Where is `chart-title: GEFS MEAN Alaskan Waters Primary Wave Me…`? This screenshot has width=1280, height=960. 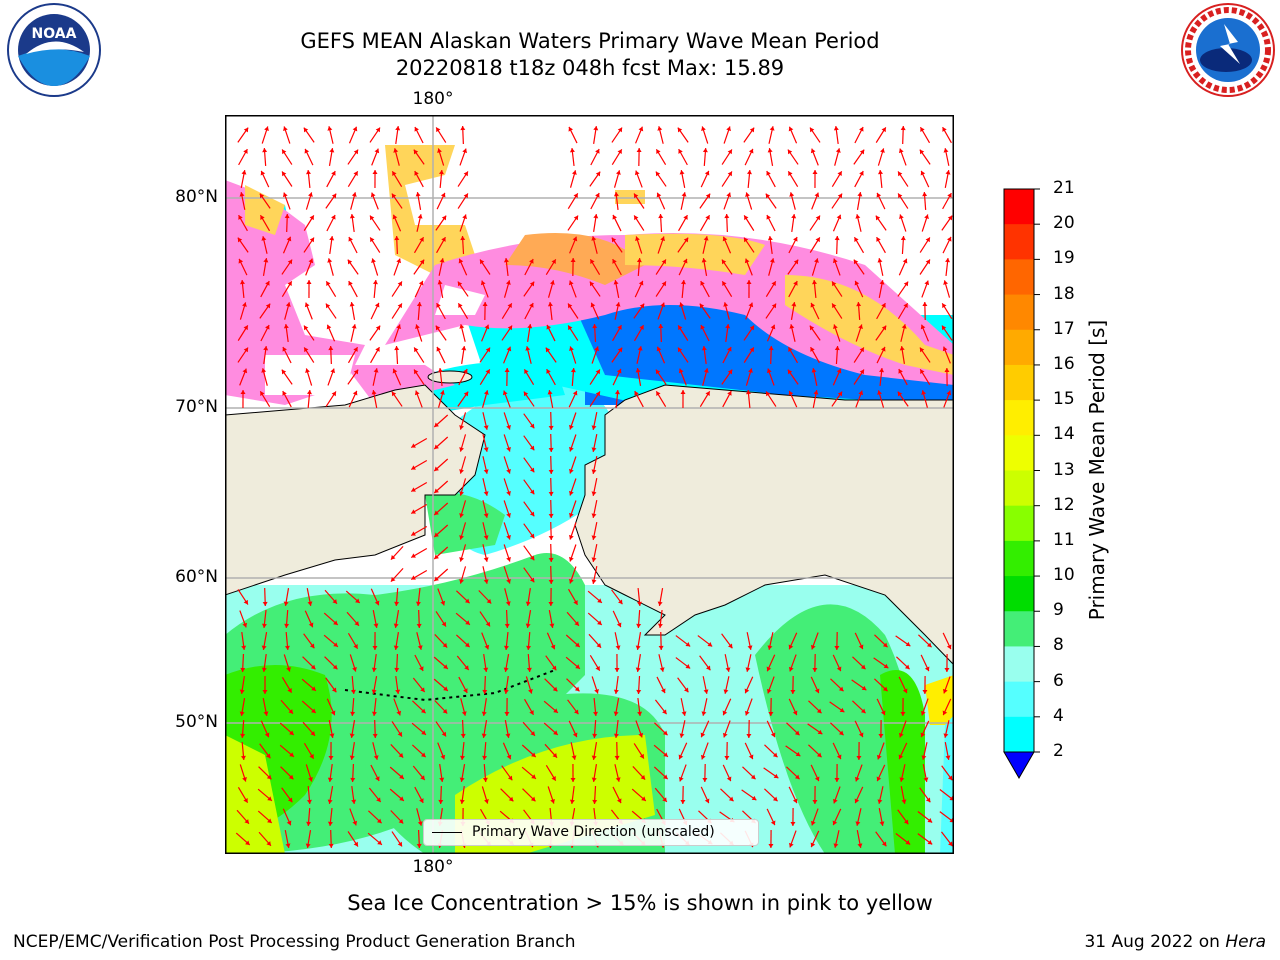
chart-title: GEFS MEAN Alaskan Waters Primary Wave Me… is located at coordinates (590, 41).